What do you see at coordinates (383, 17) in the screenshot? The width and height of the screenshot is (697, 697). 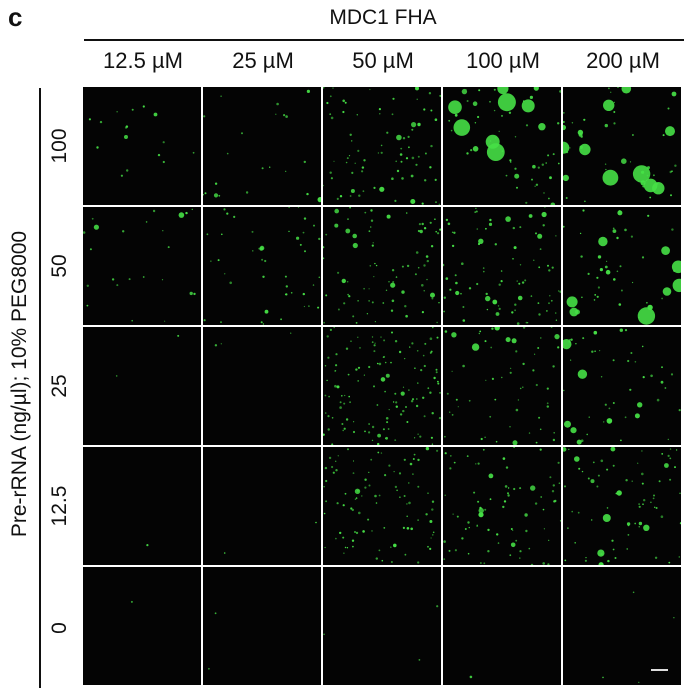 I see `condition-title: MDC1 FHA` at bounding box center [383, 17].